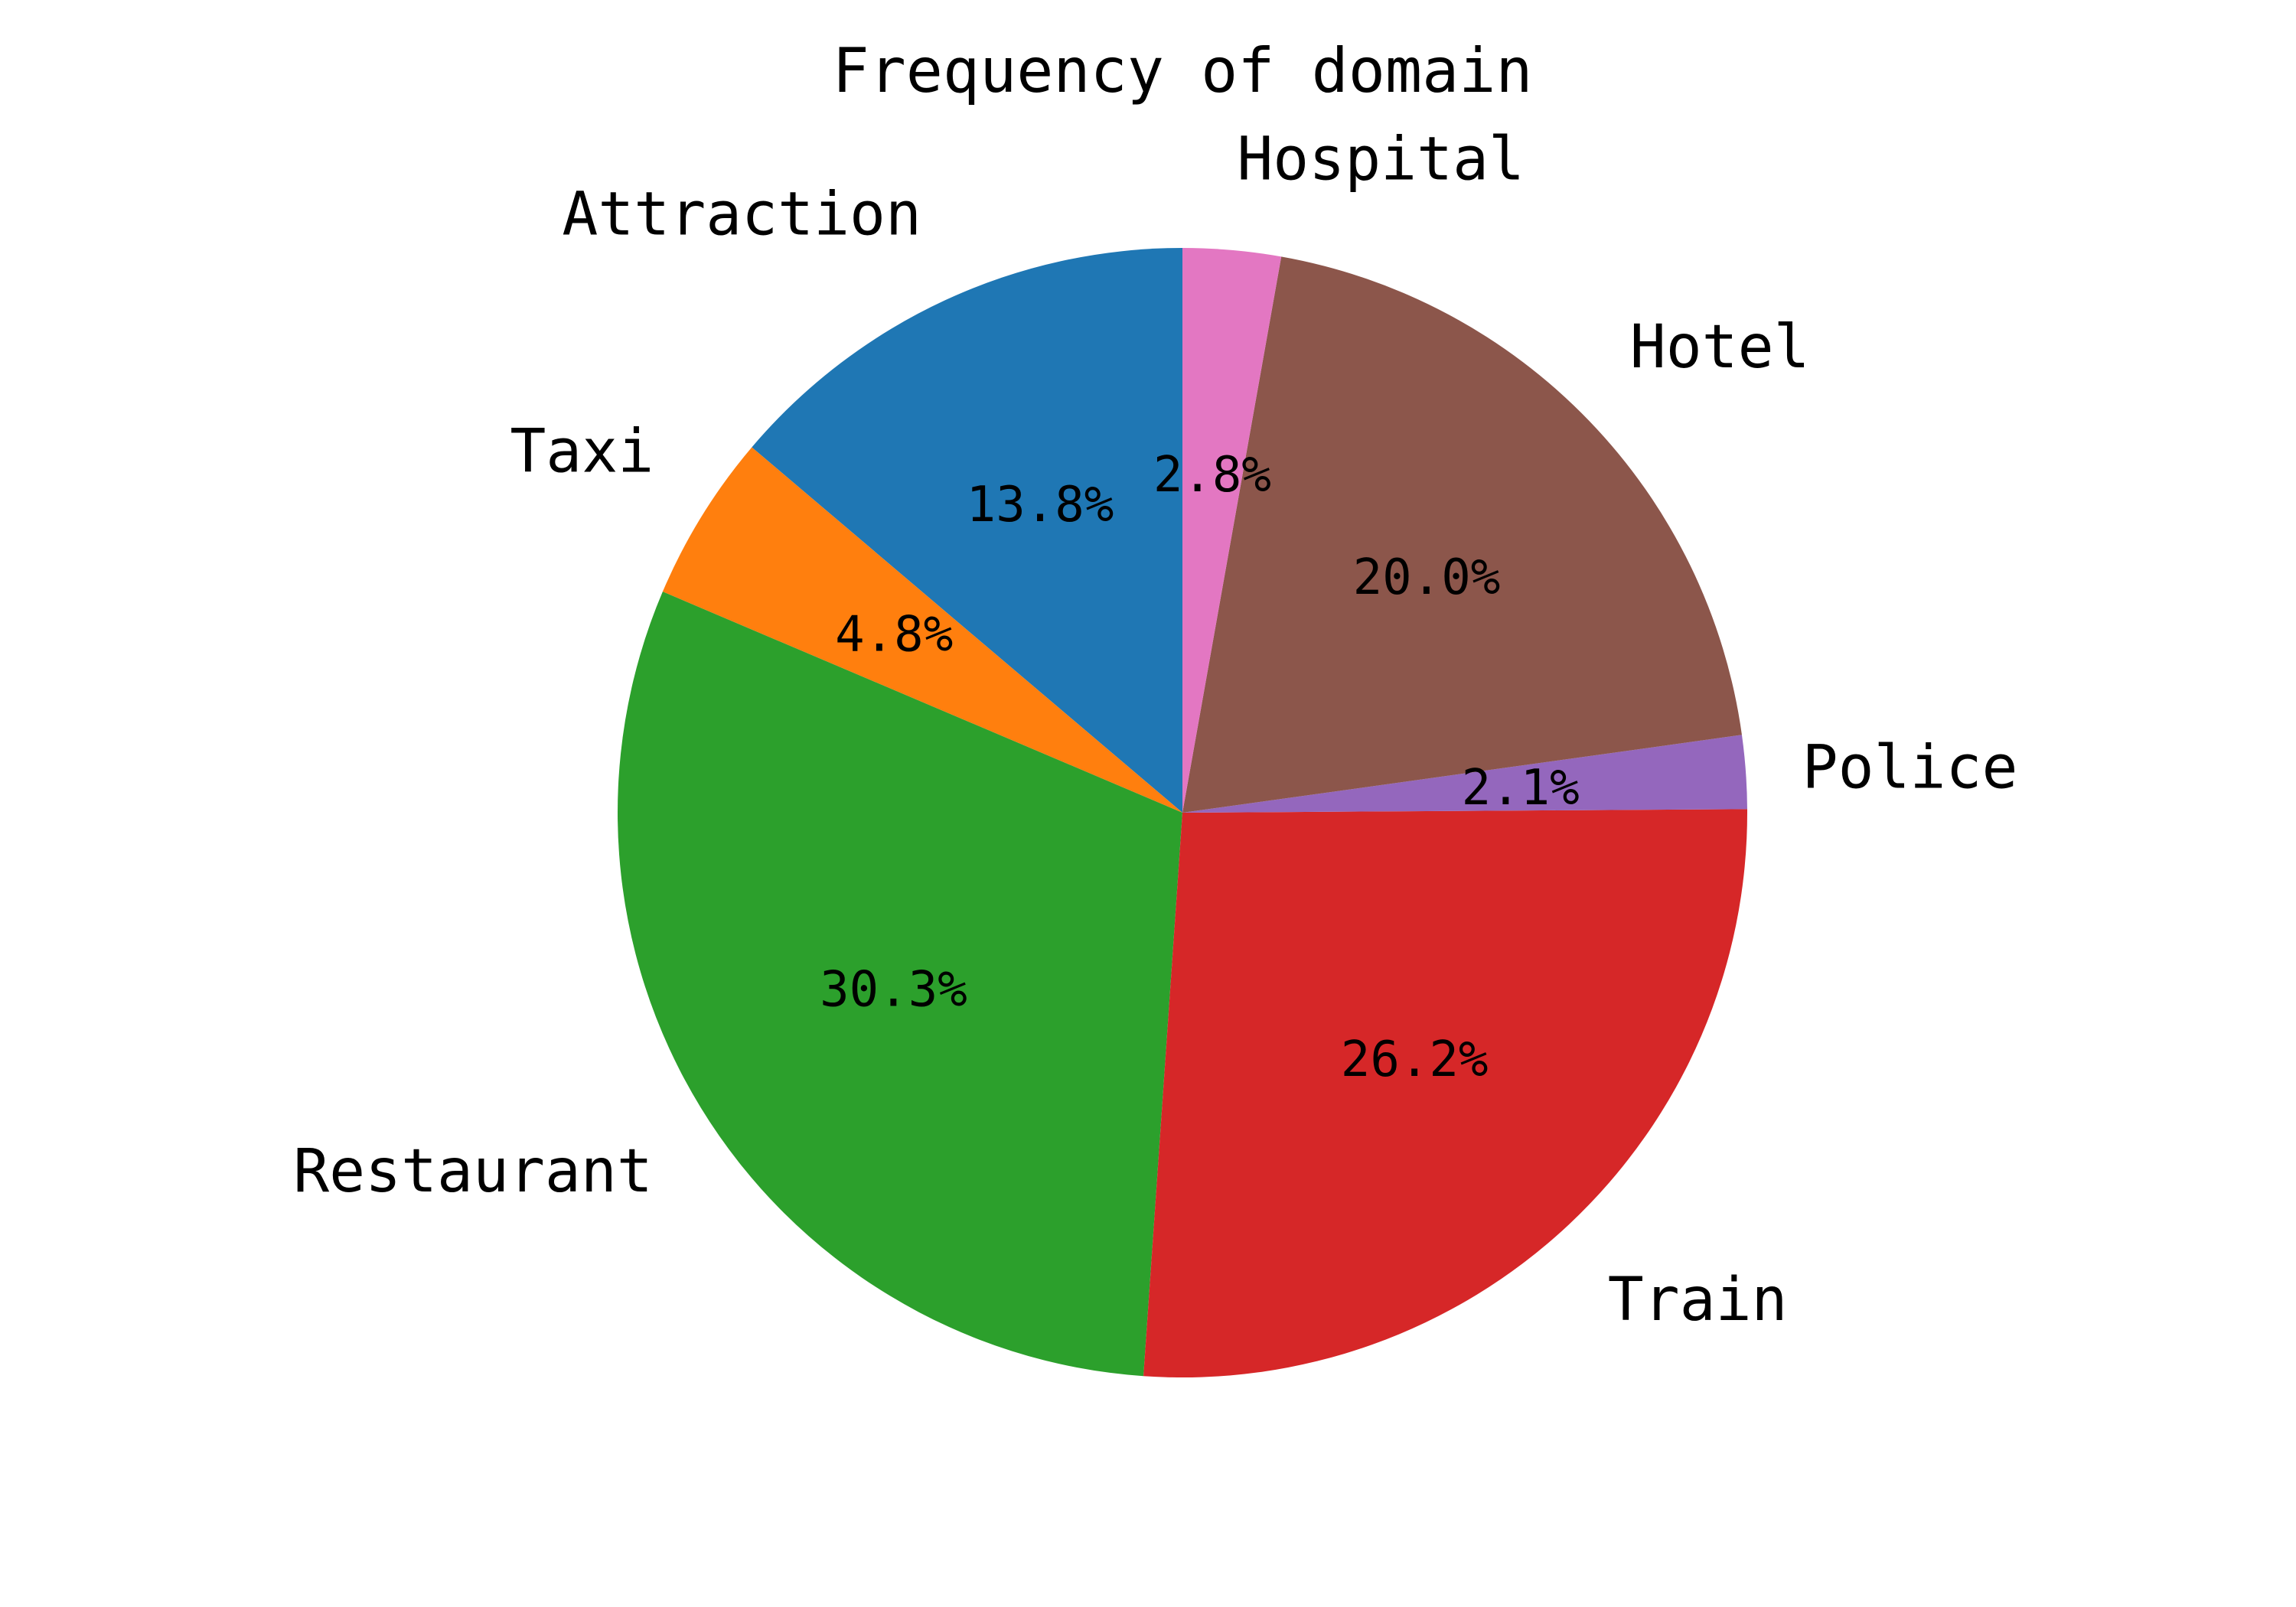  Describe the element at coordinates (1720, 347) in the screenshot. I see `slice-label-hotel: Hotel` at that location.